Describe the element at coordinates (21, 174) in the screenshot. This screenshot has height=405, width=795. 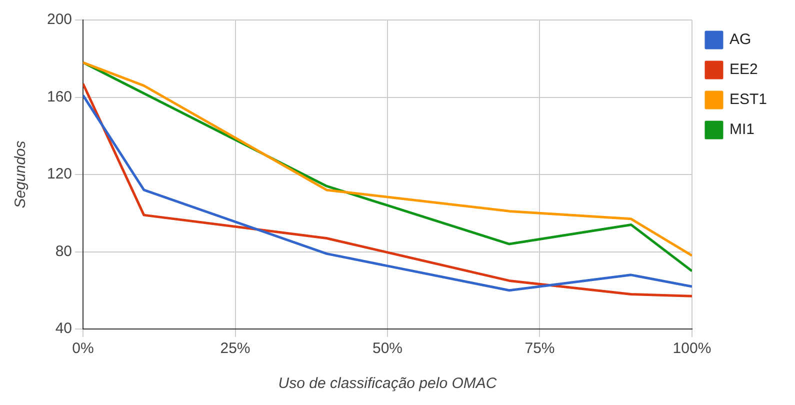
I see `y-axis-title: Segundos` at that location.